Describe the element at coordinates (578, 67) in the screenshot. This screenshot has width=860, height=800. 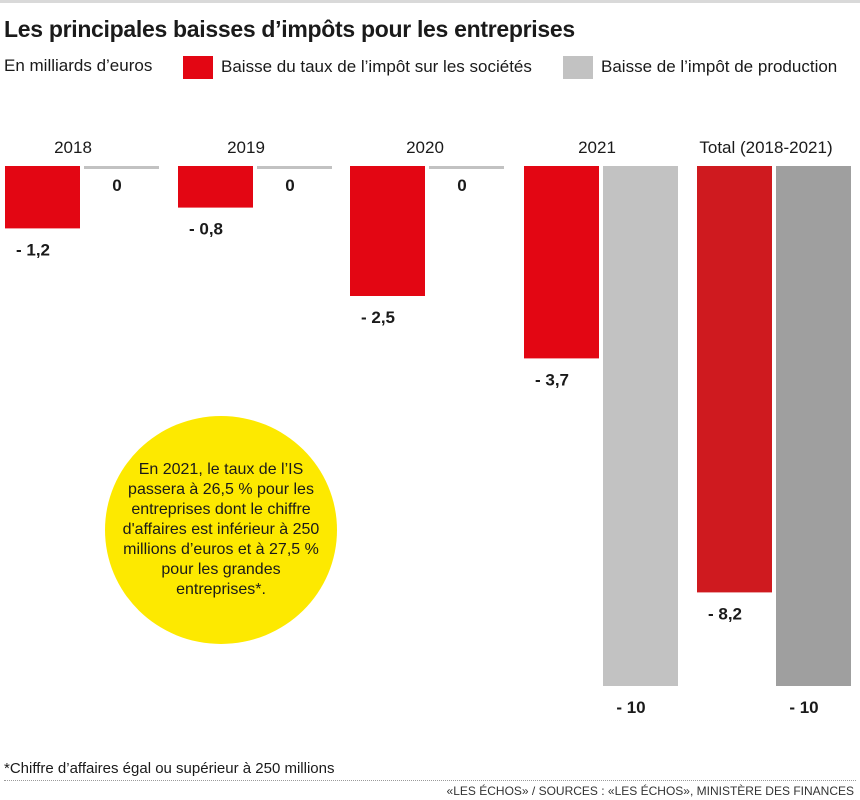
I see `legend-swatch-grey` at that location.